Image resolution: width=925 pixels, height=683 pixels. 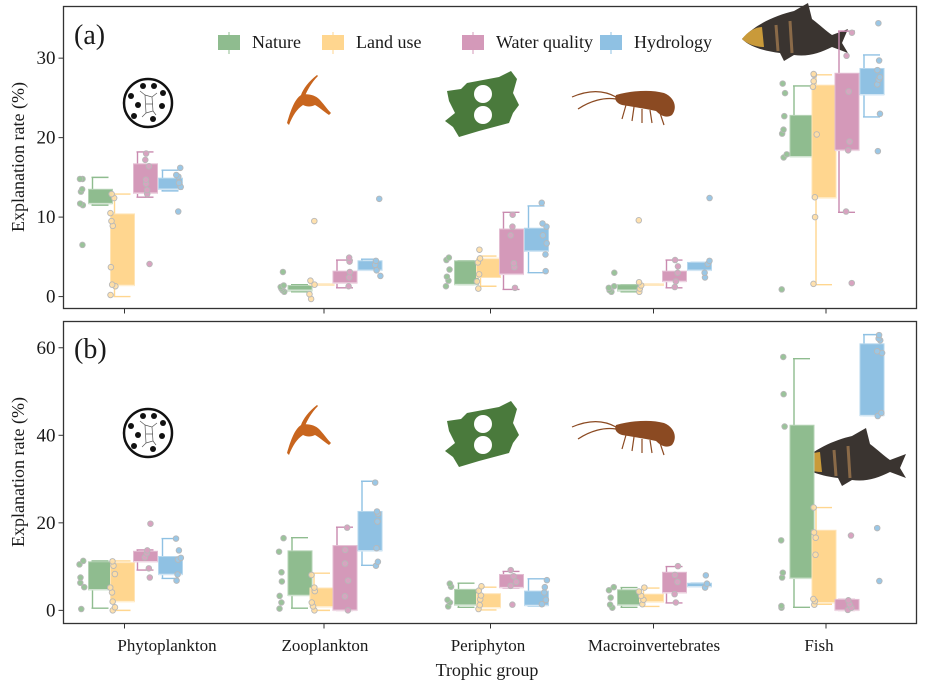 What do you see at coordinates (487, 269) in the screenshot?
I see `panel-a-box-land-use-periphyton` at bounding box center [487, 269].